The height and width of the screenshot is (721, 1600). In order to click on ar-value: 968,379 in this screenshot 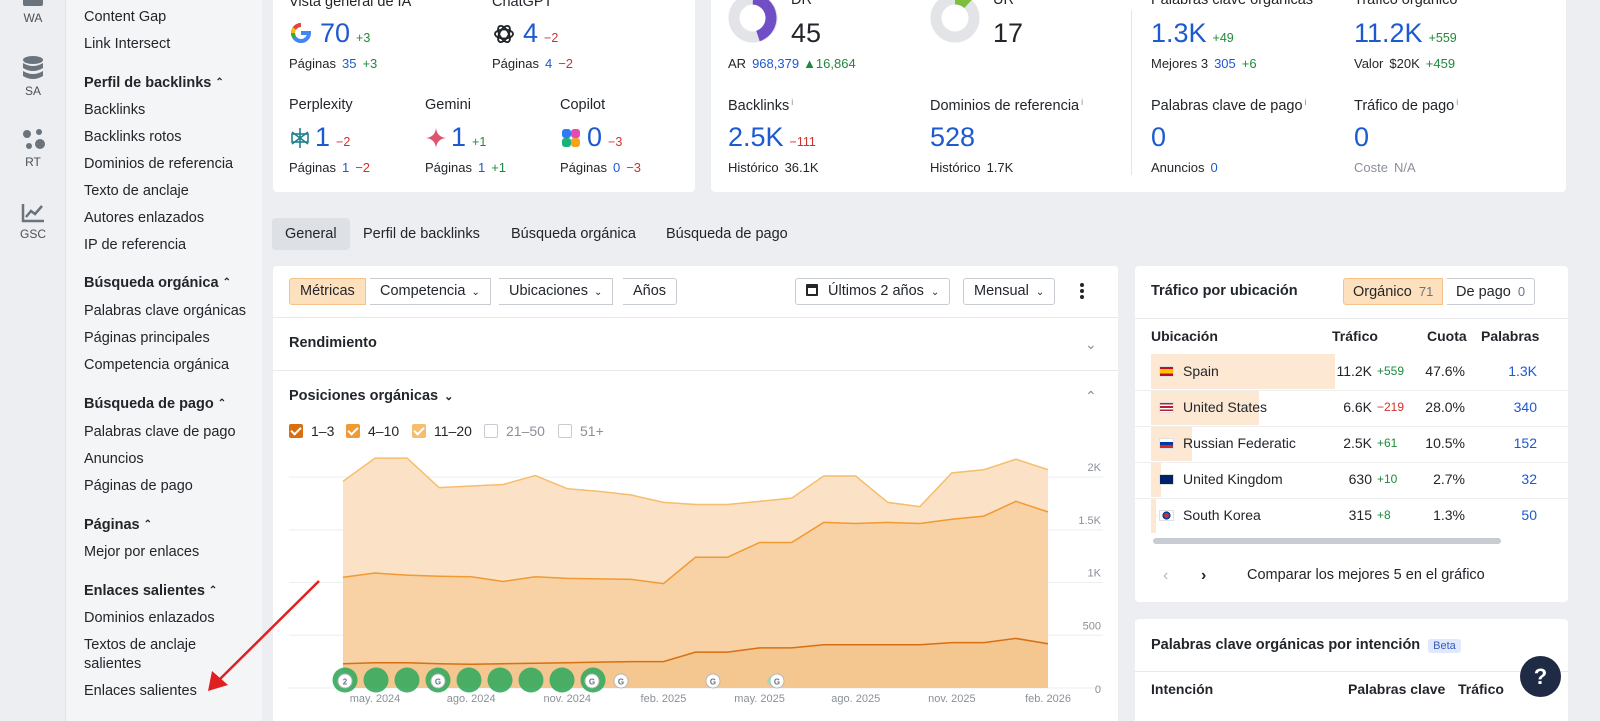, I will do `click(776, 63)`.